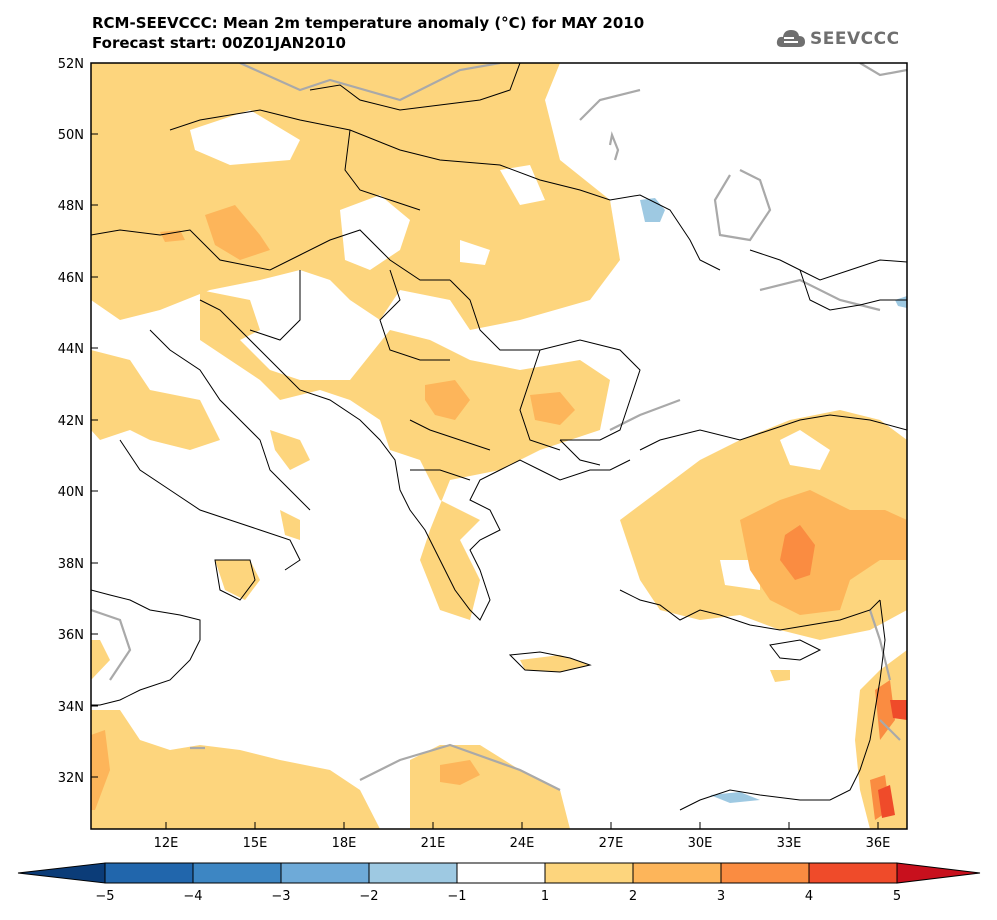  Describe the element at coordinates (611, 843) in the screenshot. I see `lon-label: 27E` at that location.